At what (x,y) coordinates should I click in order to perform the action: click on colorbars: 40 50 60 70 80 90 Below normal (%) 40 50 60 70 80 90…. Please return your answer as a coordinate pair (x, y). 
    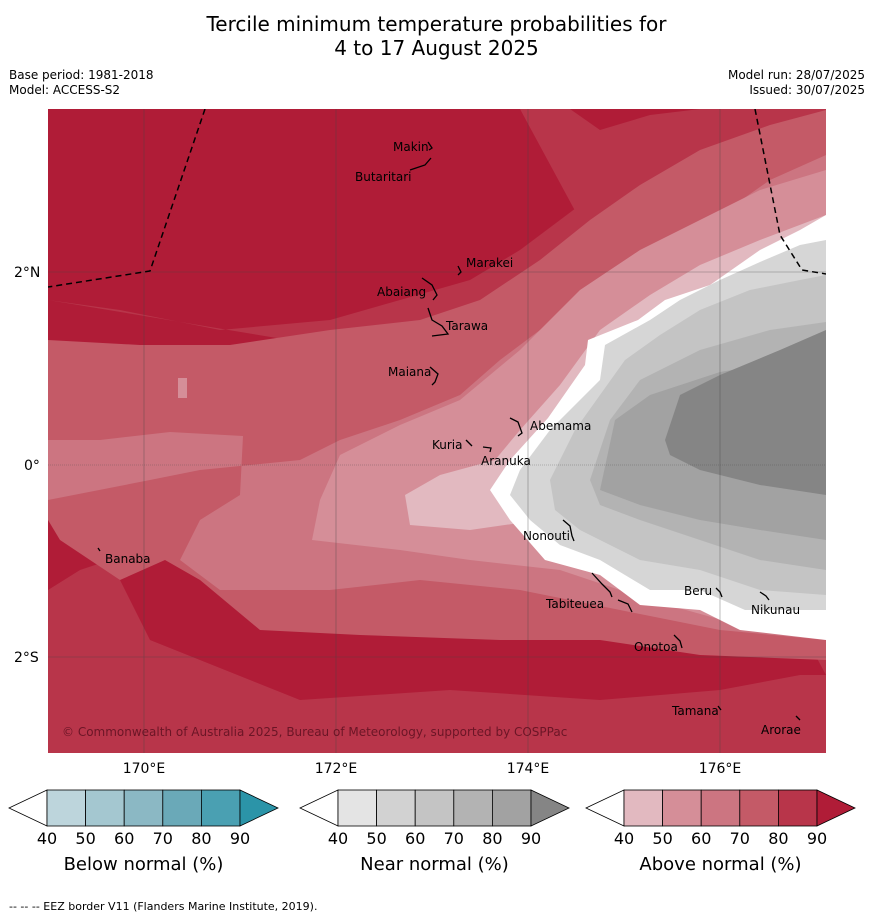
    Looking at the image, I should click on (432, 832).